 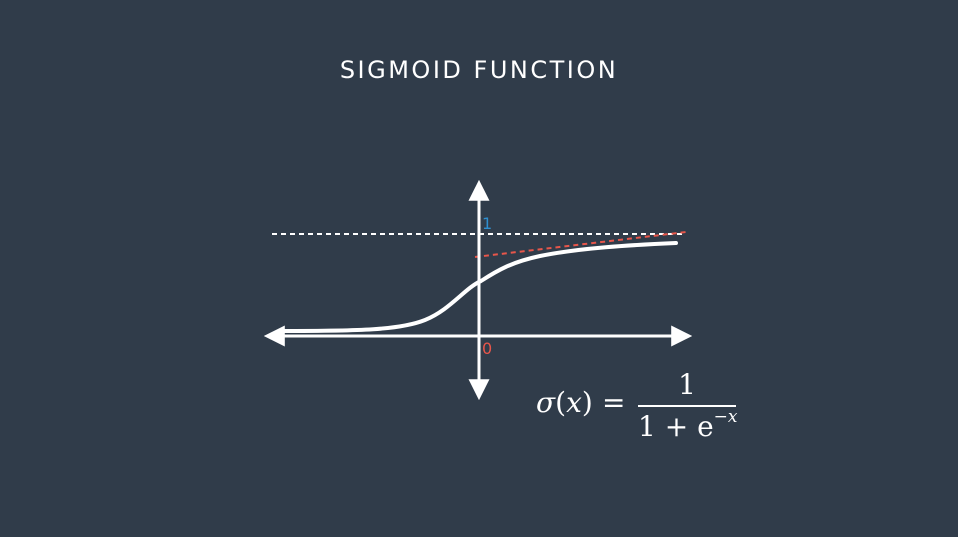 What do you see at coordinates (574, 402) in the screenshot?
I see `formula-variable: x` at bounding box center [574, 402].